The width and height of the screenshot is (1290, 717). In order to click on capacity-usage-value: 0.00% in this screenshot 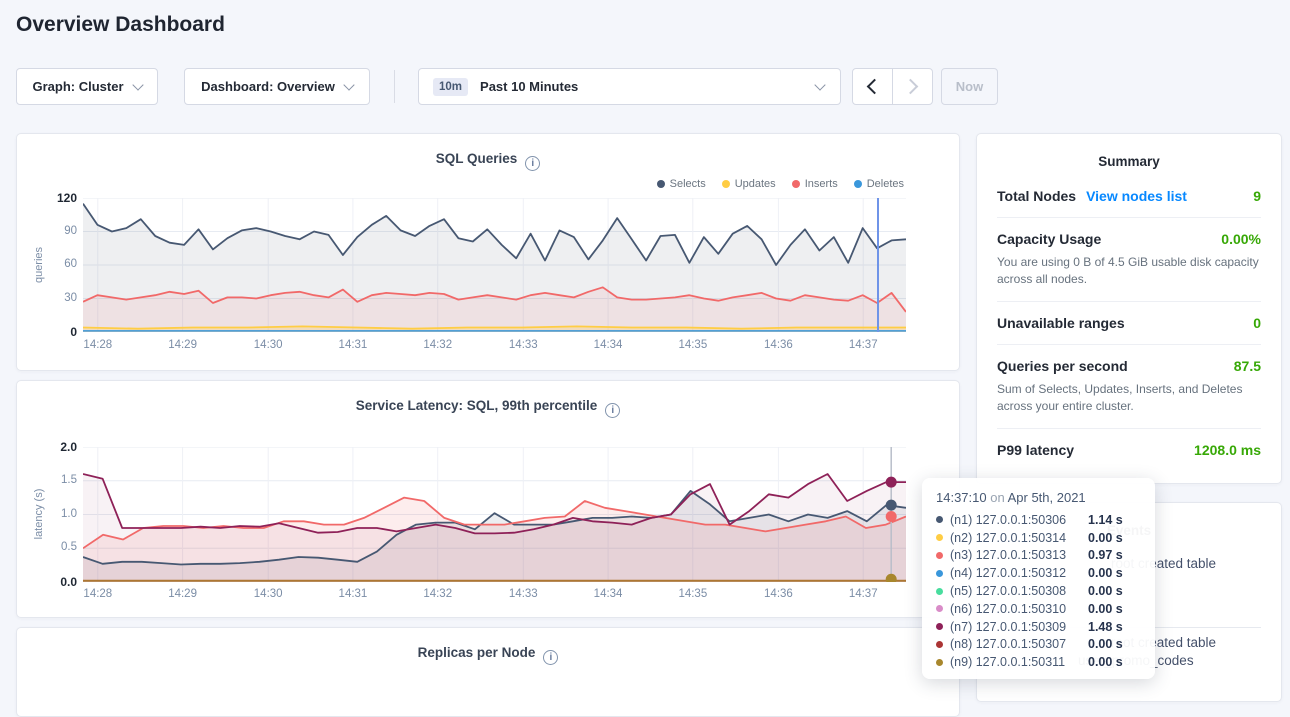, I will do `click(1241, 239)`.